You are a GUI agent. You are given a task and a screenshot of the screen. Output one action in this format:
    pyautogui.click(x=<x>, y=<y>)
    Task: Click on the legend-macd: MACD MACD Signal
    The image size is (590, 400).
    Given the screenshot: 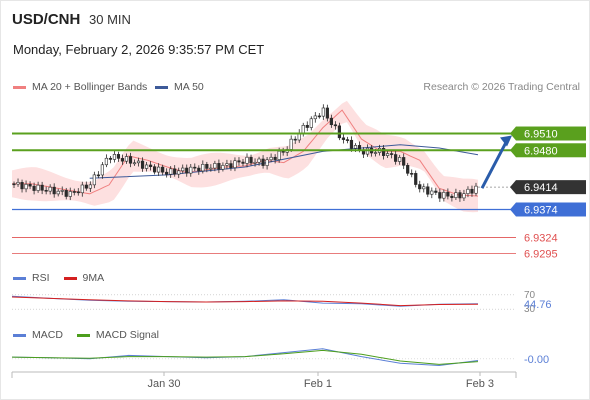 What is the action you would take?
    pyautogui.click(x=86, y=335)
    